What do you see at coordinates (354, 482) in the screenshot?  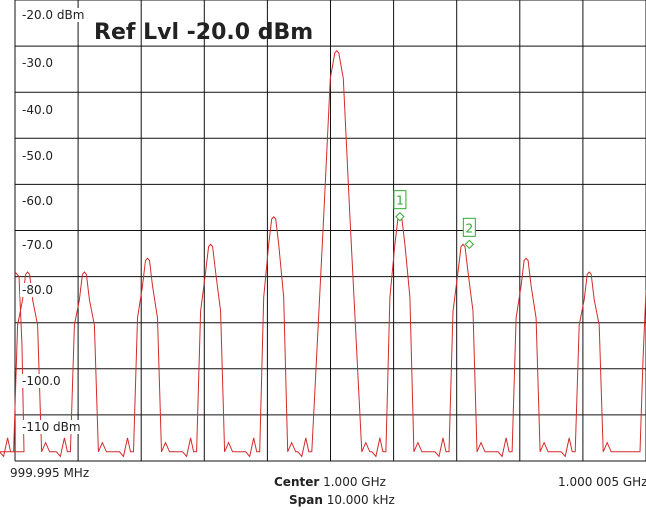 I see `center-value: 1.000 GHz` at bounding box center [354, 482].